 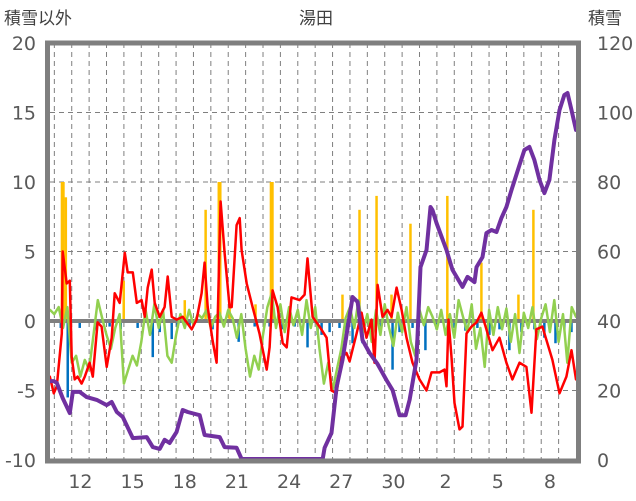 I want to click on right-tick-label: 40, so click(x=609, y=322).